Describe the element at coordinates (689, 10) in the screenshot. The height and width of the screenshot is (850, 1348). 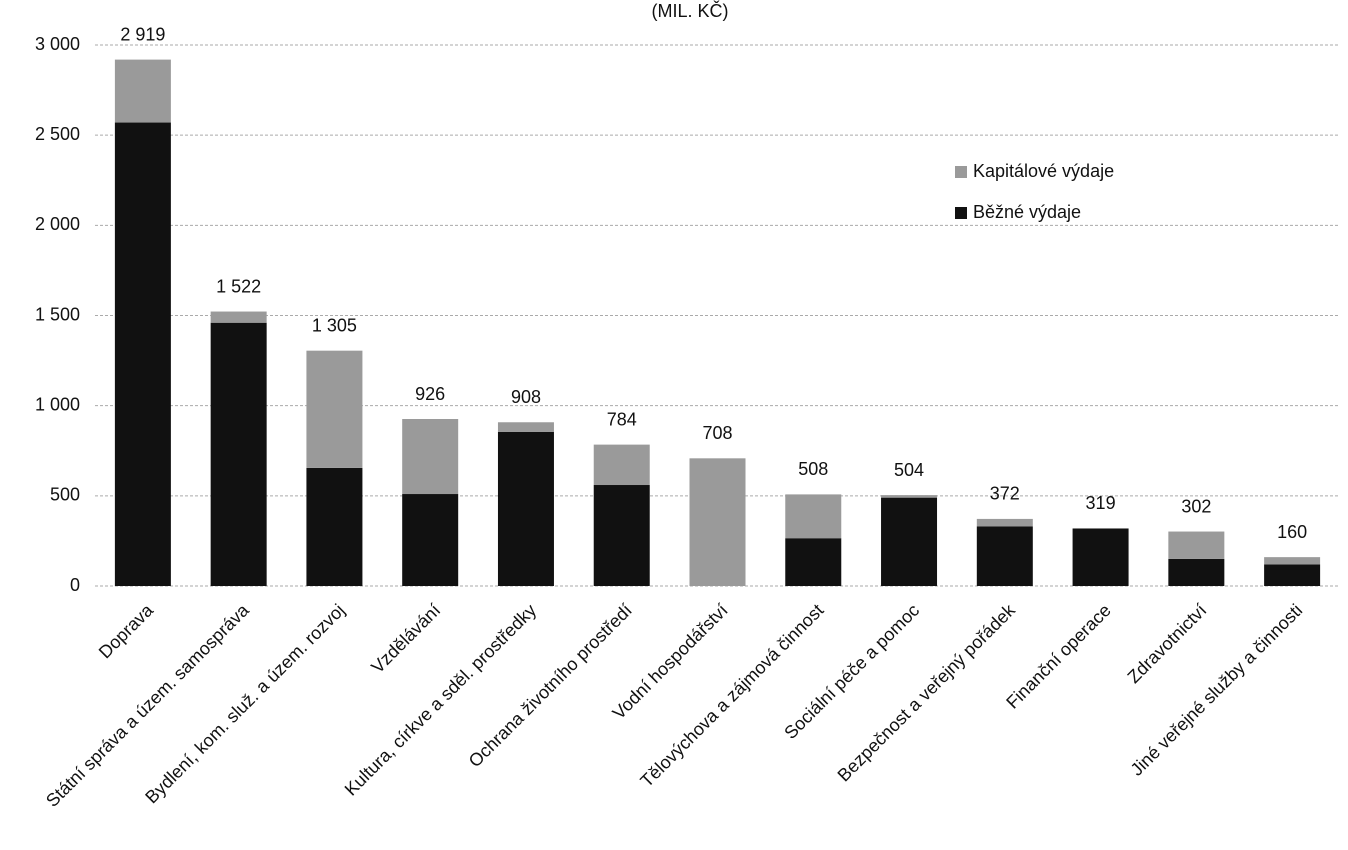
I see `chart-title: (MIL. KČ)` at that location.